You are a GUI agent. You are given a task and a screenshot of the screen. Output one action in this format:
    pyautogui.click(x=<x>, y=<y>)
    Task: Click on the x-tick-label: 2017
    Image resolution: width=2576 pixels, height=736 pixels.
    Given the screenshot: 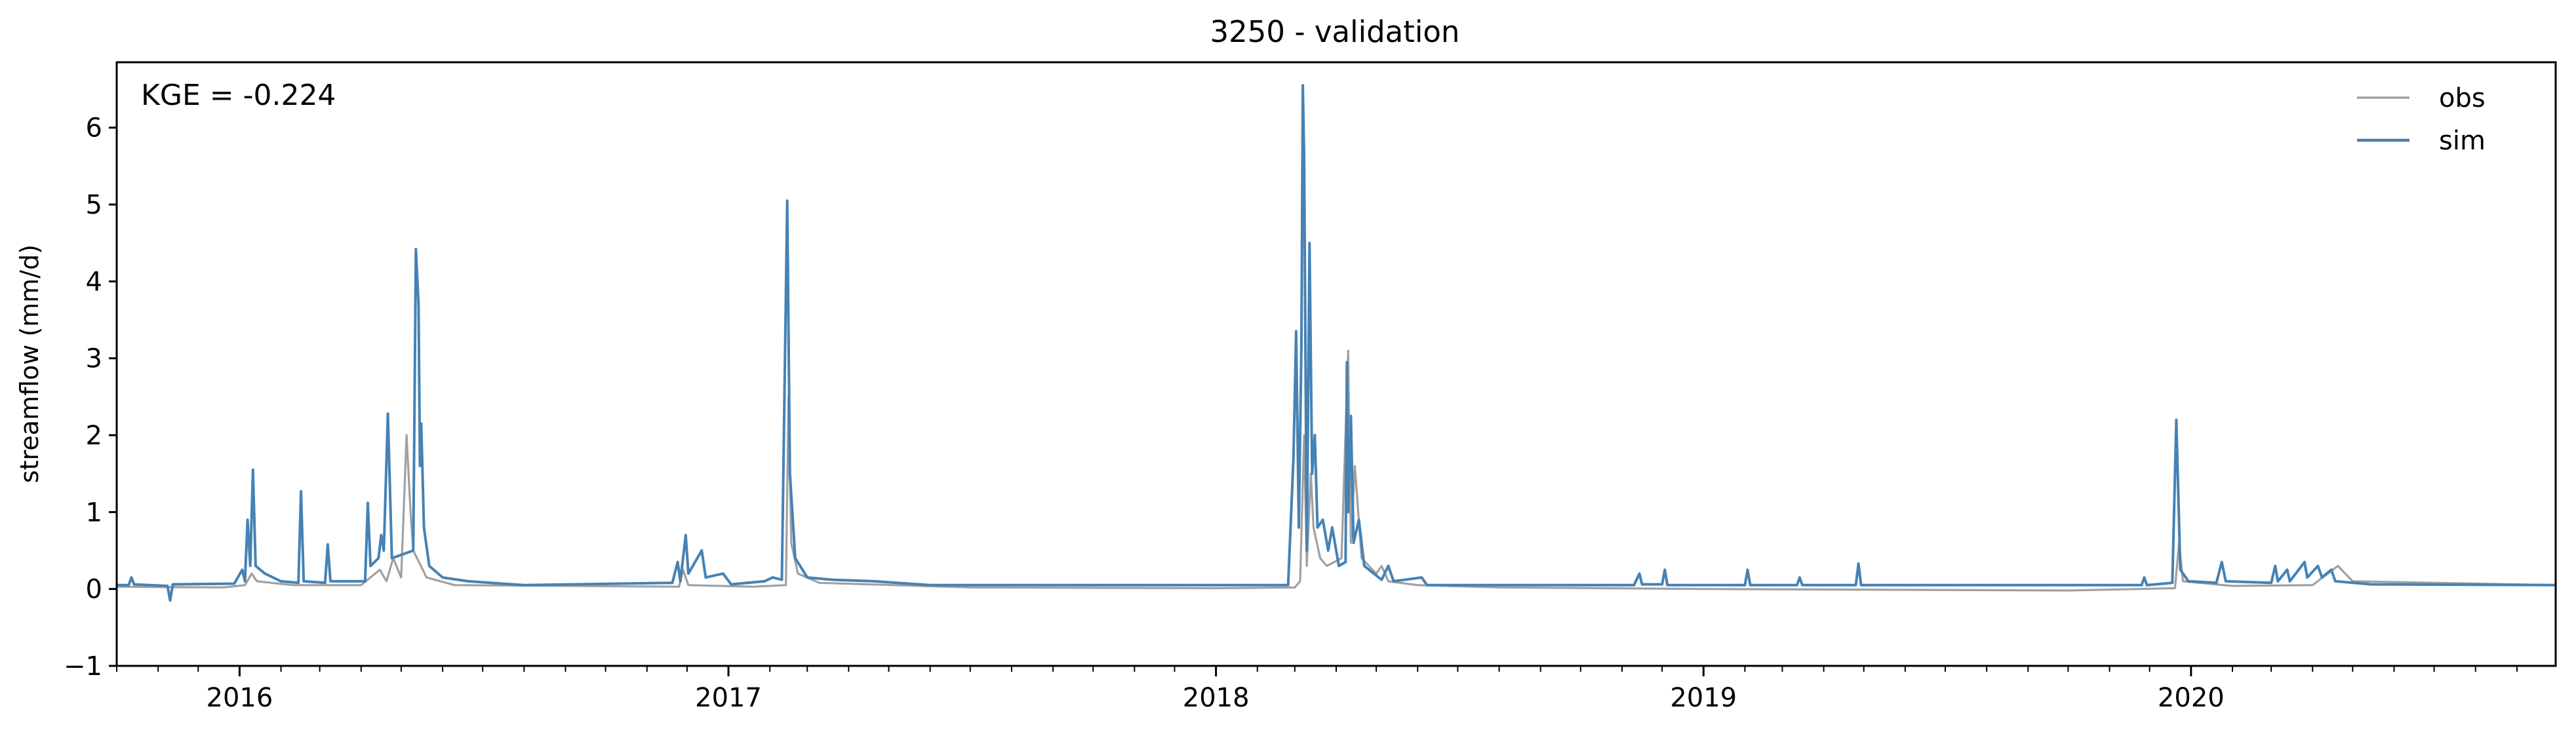 What is the action you would take?
    pyautogui.click(x=728, y=698)
    